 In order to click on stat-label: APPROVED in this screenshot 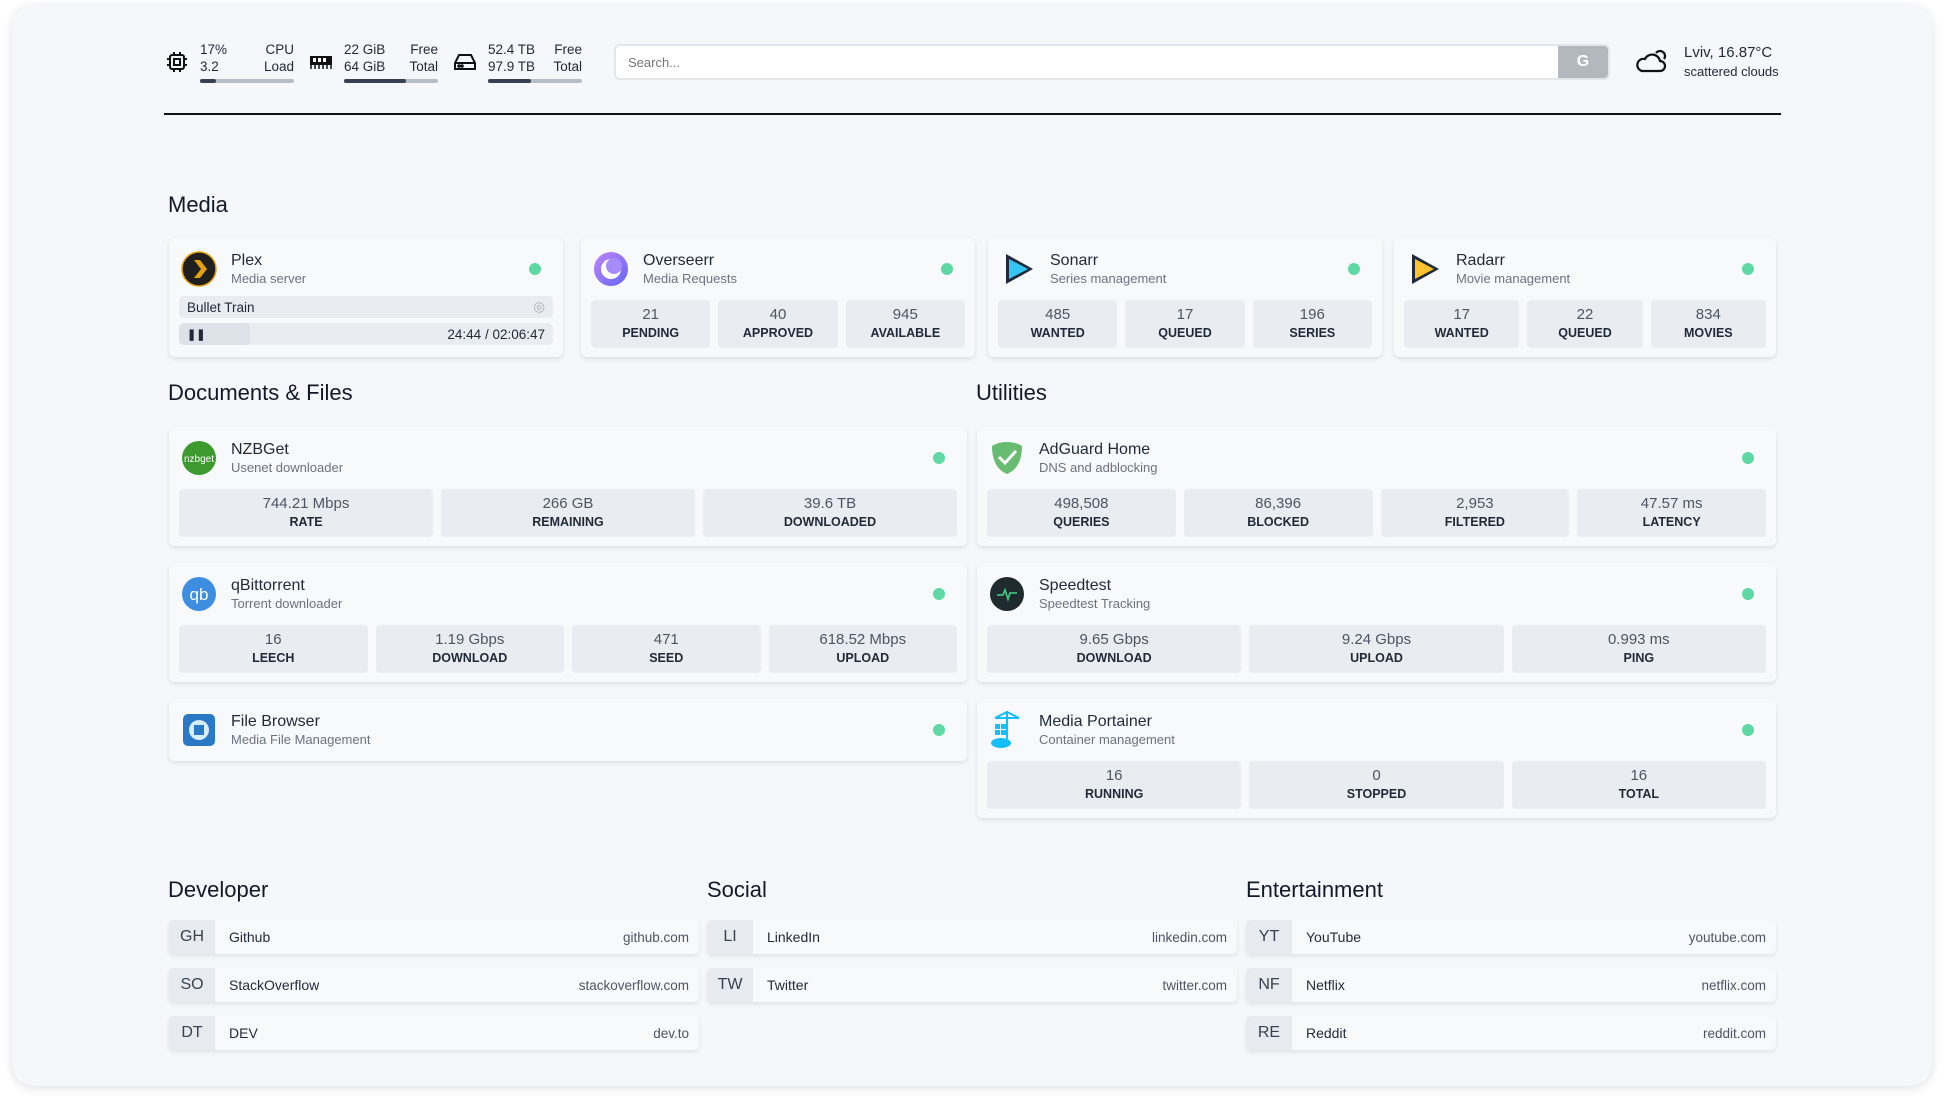, I will do `click(778, 333)`.